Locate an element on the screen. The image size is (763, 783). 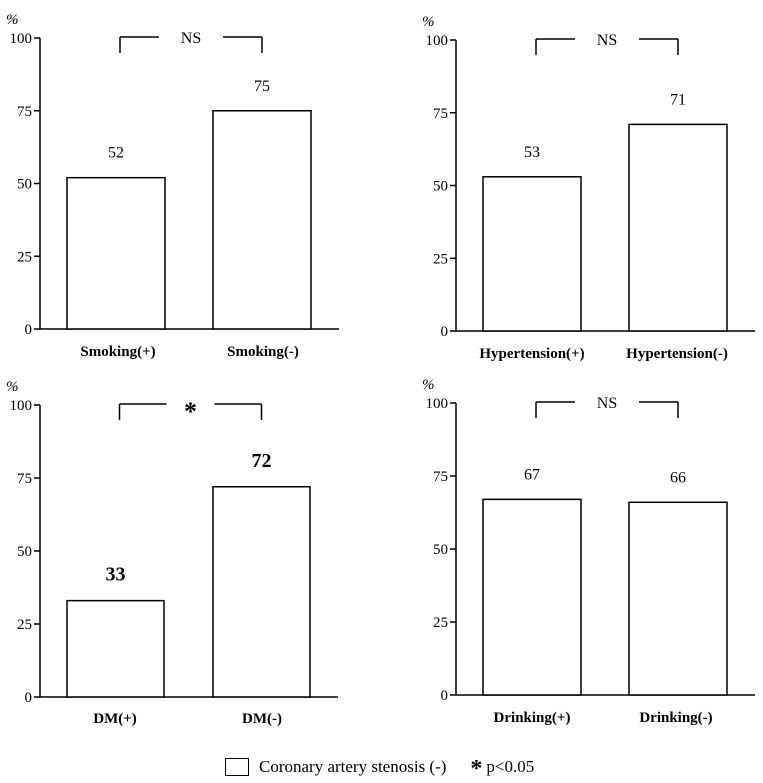
significance-note: * p<0.05 is located at coordinates (502, 767).